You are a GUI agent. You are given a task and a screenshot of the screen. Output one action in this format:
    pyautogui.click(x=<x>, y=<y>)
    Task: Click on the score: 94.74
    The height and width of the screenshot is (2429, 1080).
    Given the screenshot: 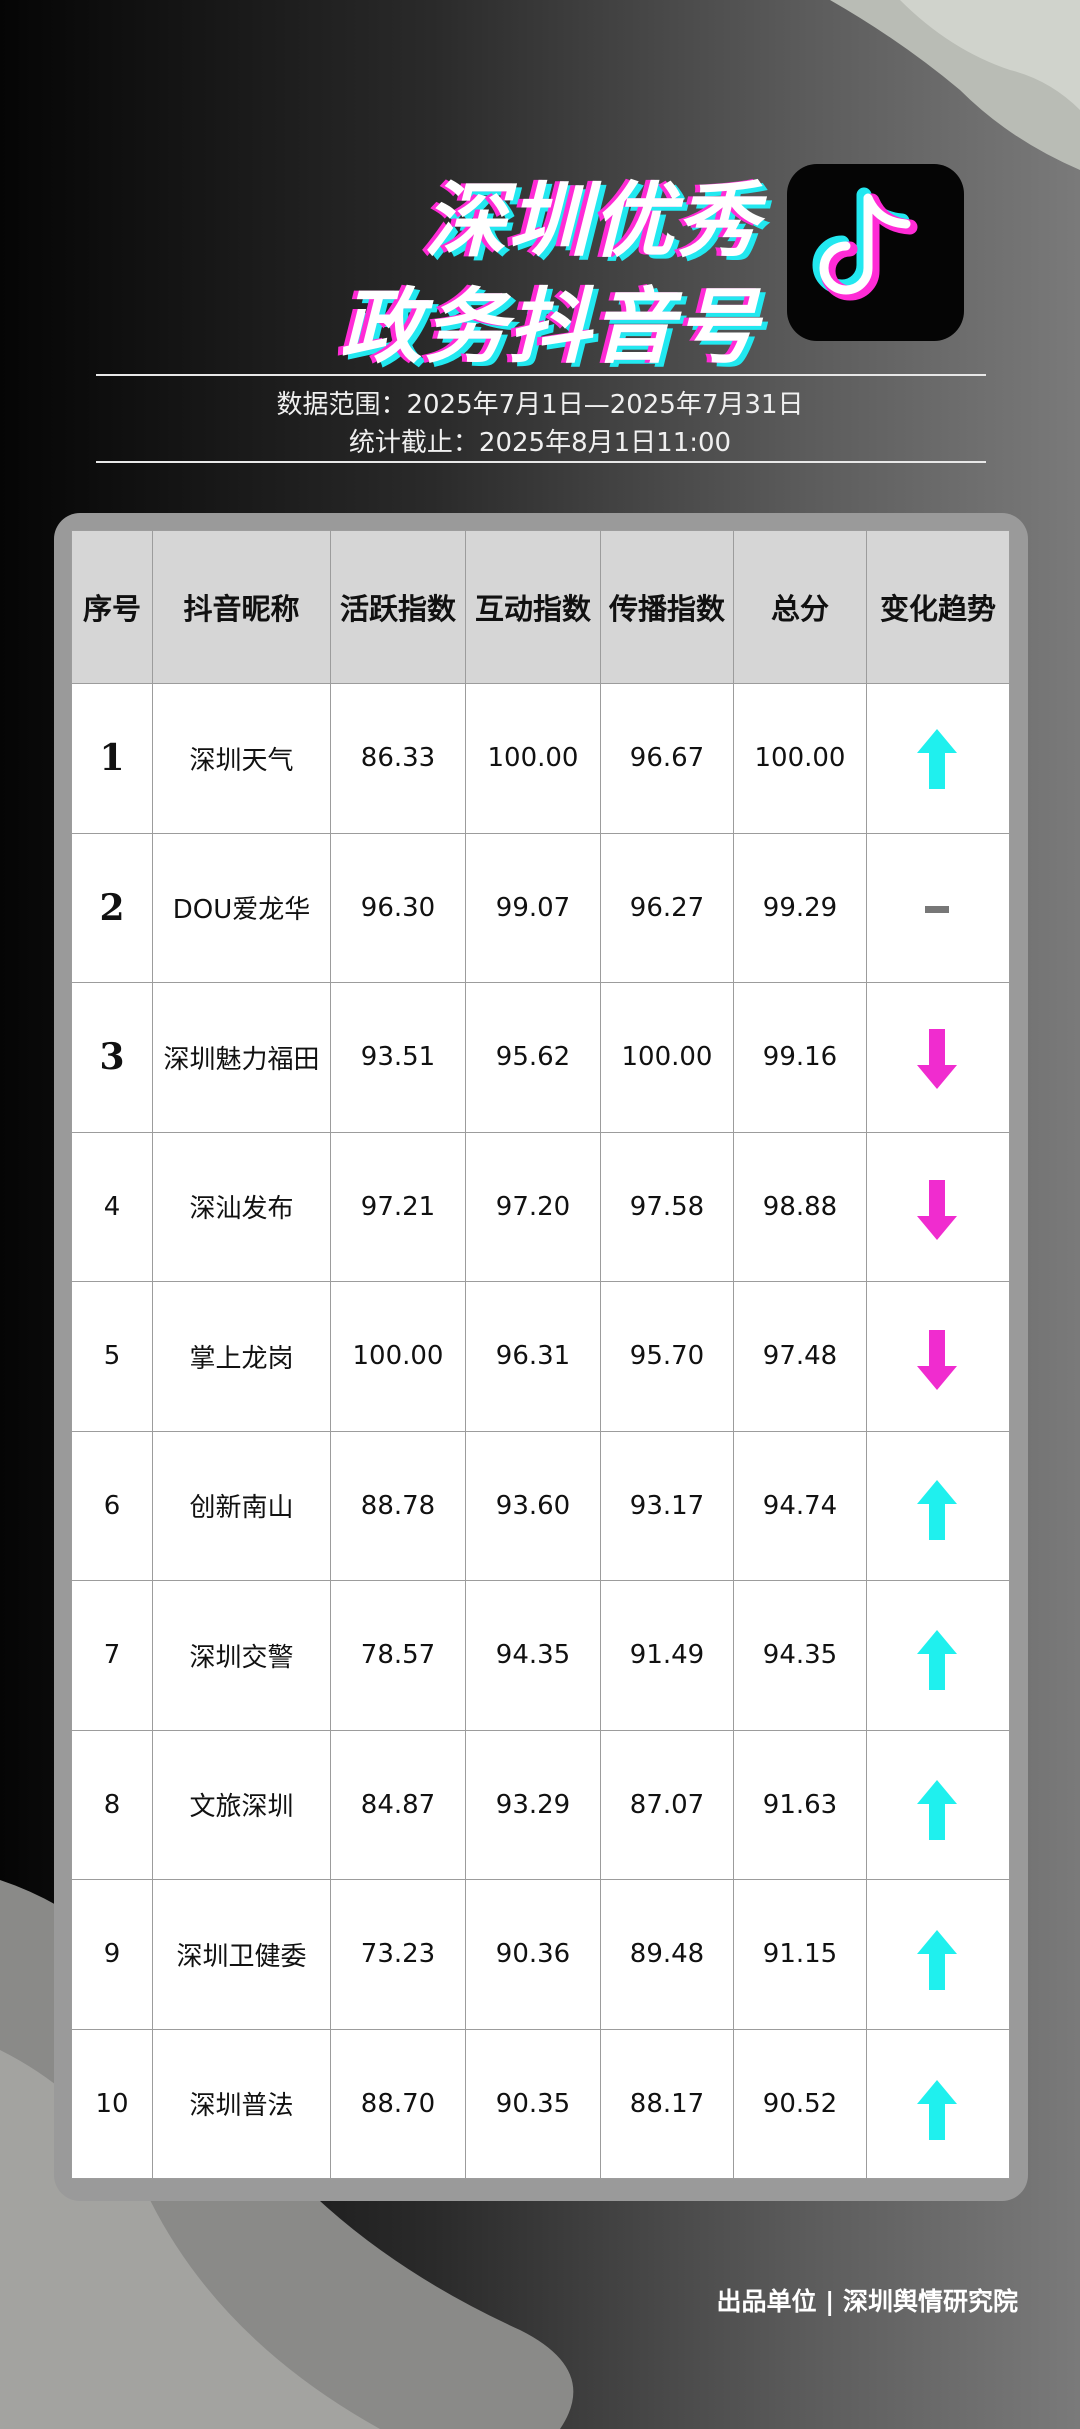 What is the action you would take?
    pyautogui.click(x=800, y=1505)
    